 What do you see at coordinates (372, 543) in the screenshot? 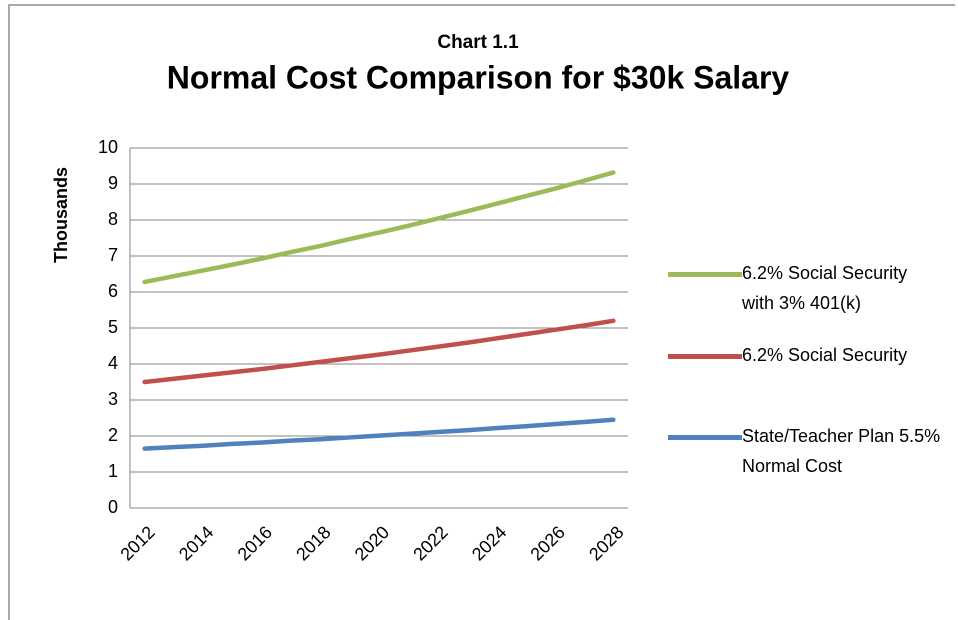
I see `x-tick-label: 2020` at bounding box center [372, 543].